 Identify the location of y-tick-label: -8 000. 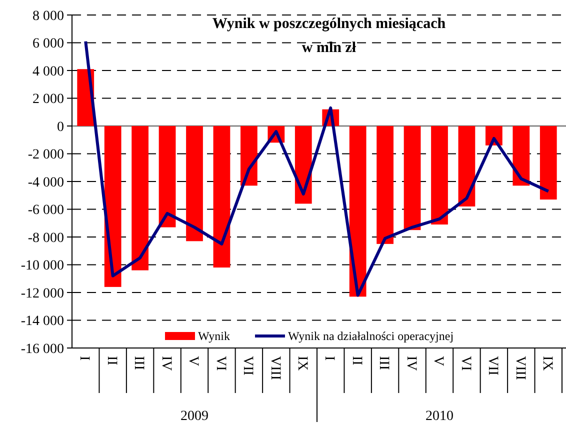
(46, 238).